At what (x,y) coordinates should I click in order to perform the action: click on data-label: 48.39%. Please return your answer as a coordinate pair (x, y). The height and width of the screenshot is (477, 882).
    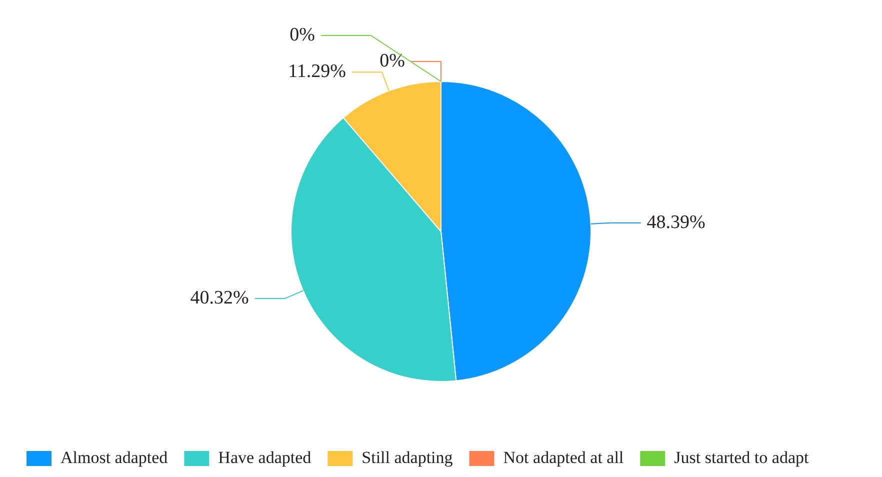
    Looking at the image, I should click on (676, 222).